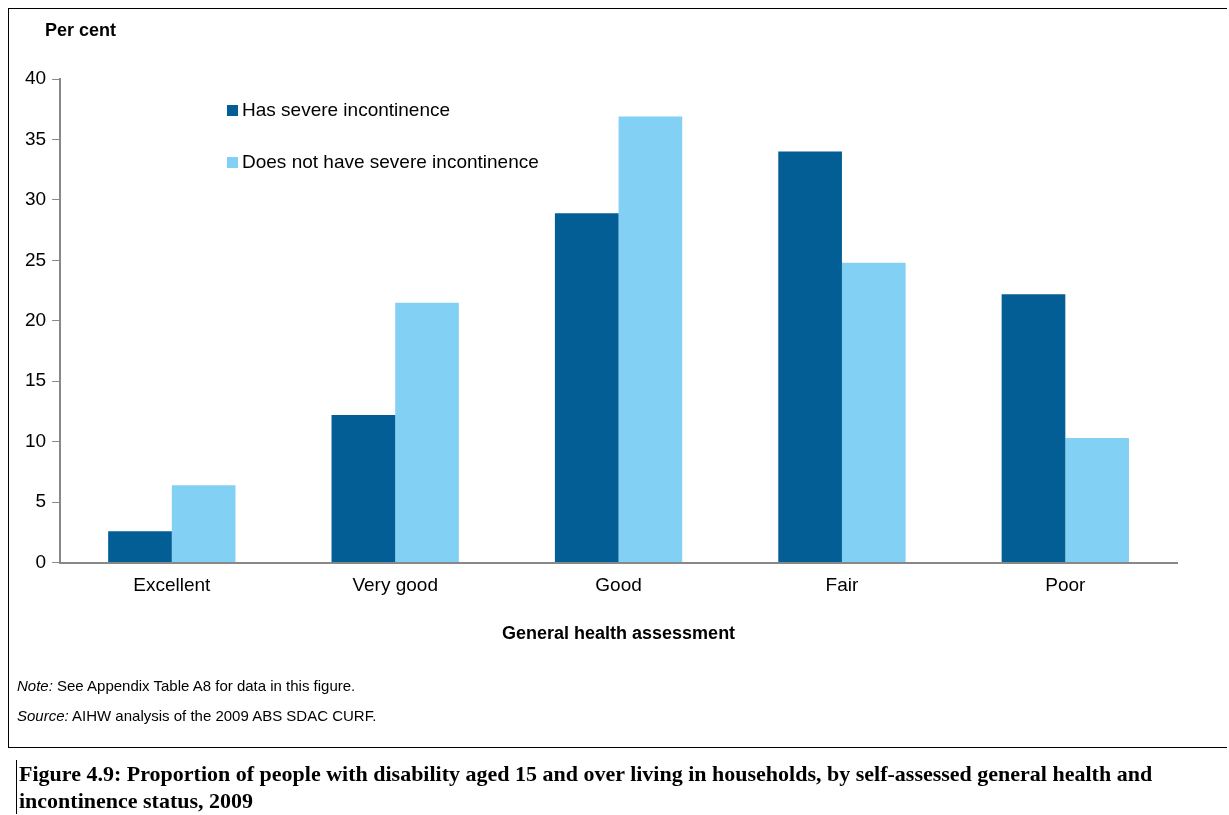 Image resolution: width=1229 pixels, height=815 pixels. I want to click on x-axis-title: General health assessment, so click(619, 633).